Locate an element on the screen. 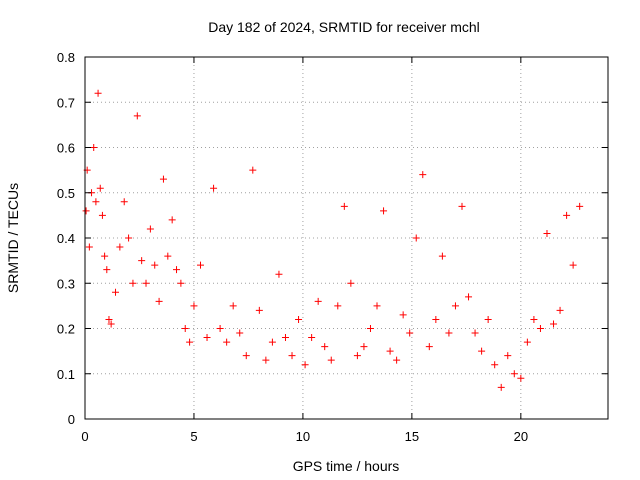 The image size is (640, 480). x-axis-label: GPS time / hours is located at coordinates (346, 466).